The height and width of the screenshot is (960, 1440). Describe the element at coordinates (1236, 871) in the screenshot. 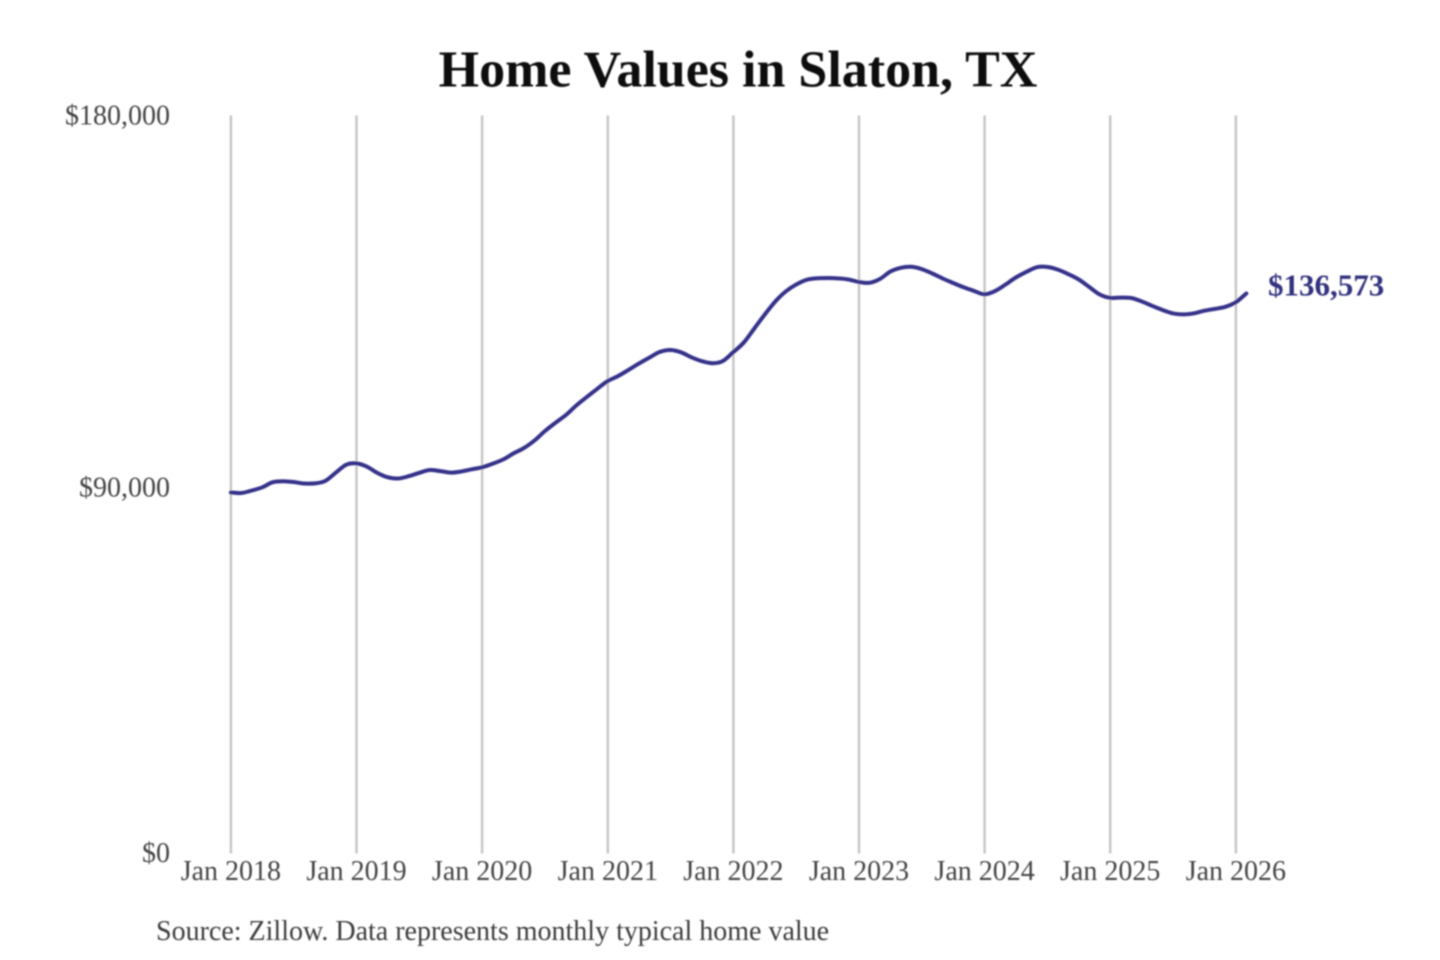

I see `svg-text: Jan 2026` at that location.